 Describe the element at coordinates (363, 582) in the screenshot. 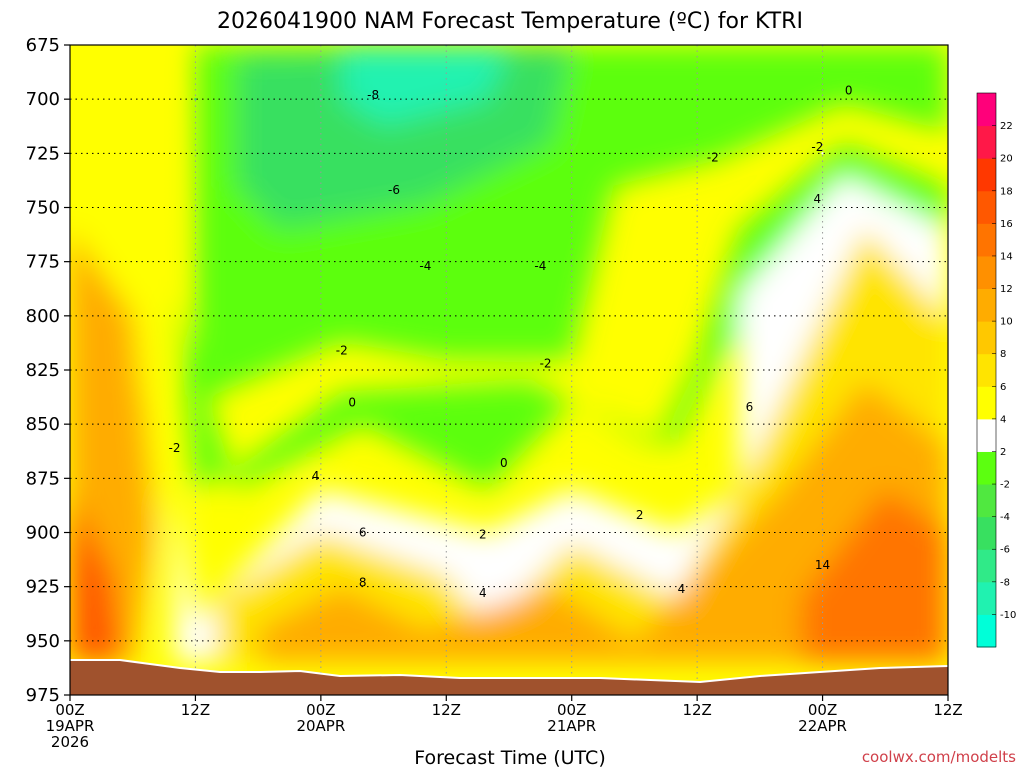

I see `contour-label: 8` at that location.